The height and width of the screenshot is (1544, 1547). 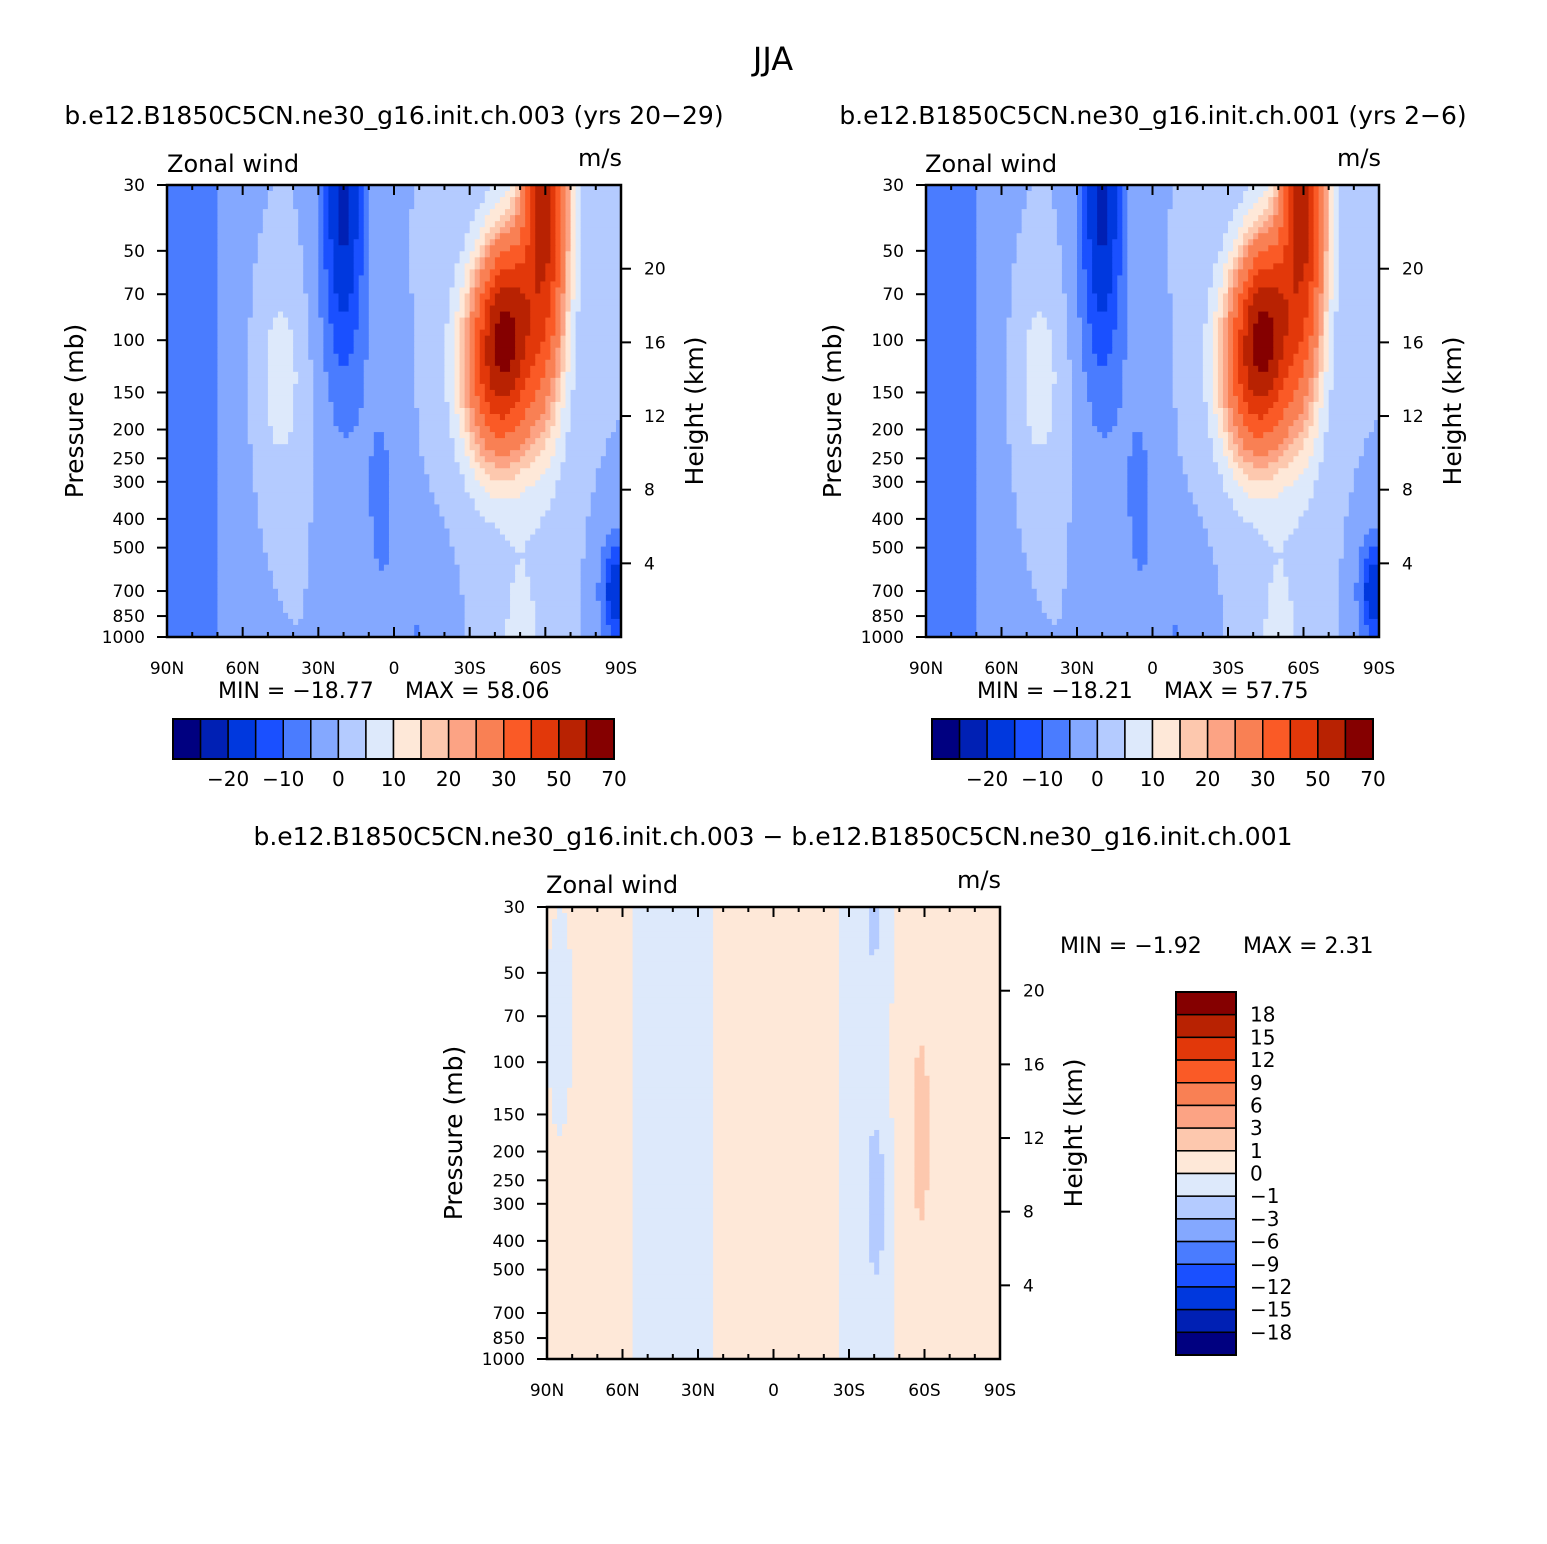 What do you see at coordinates (1256, 1083) in the screenshot?
I see `colorbar-label: 9` at bounding box center [1256, 1083].